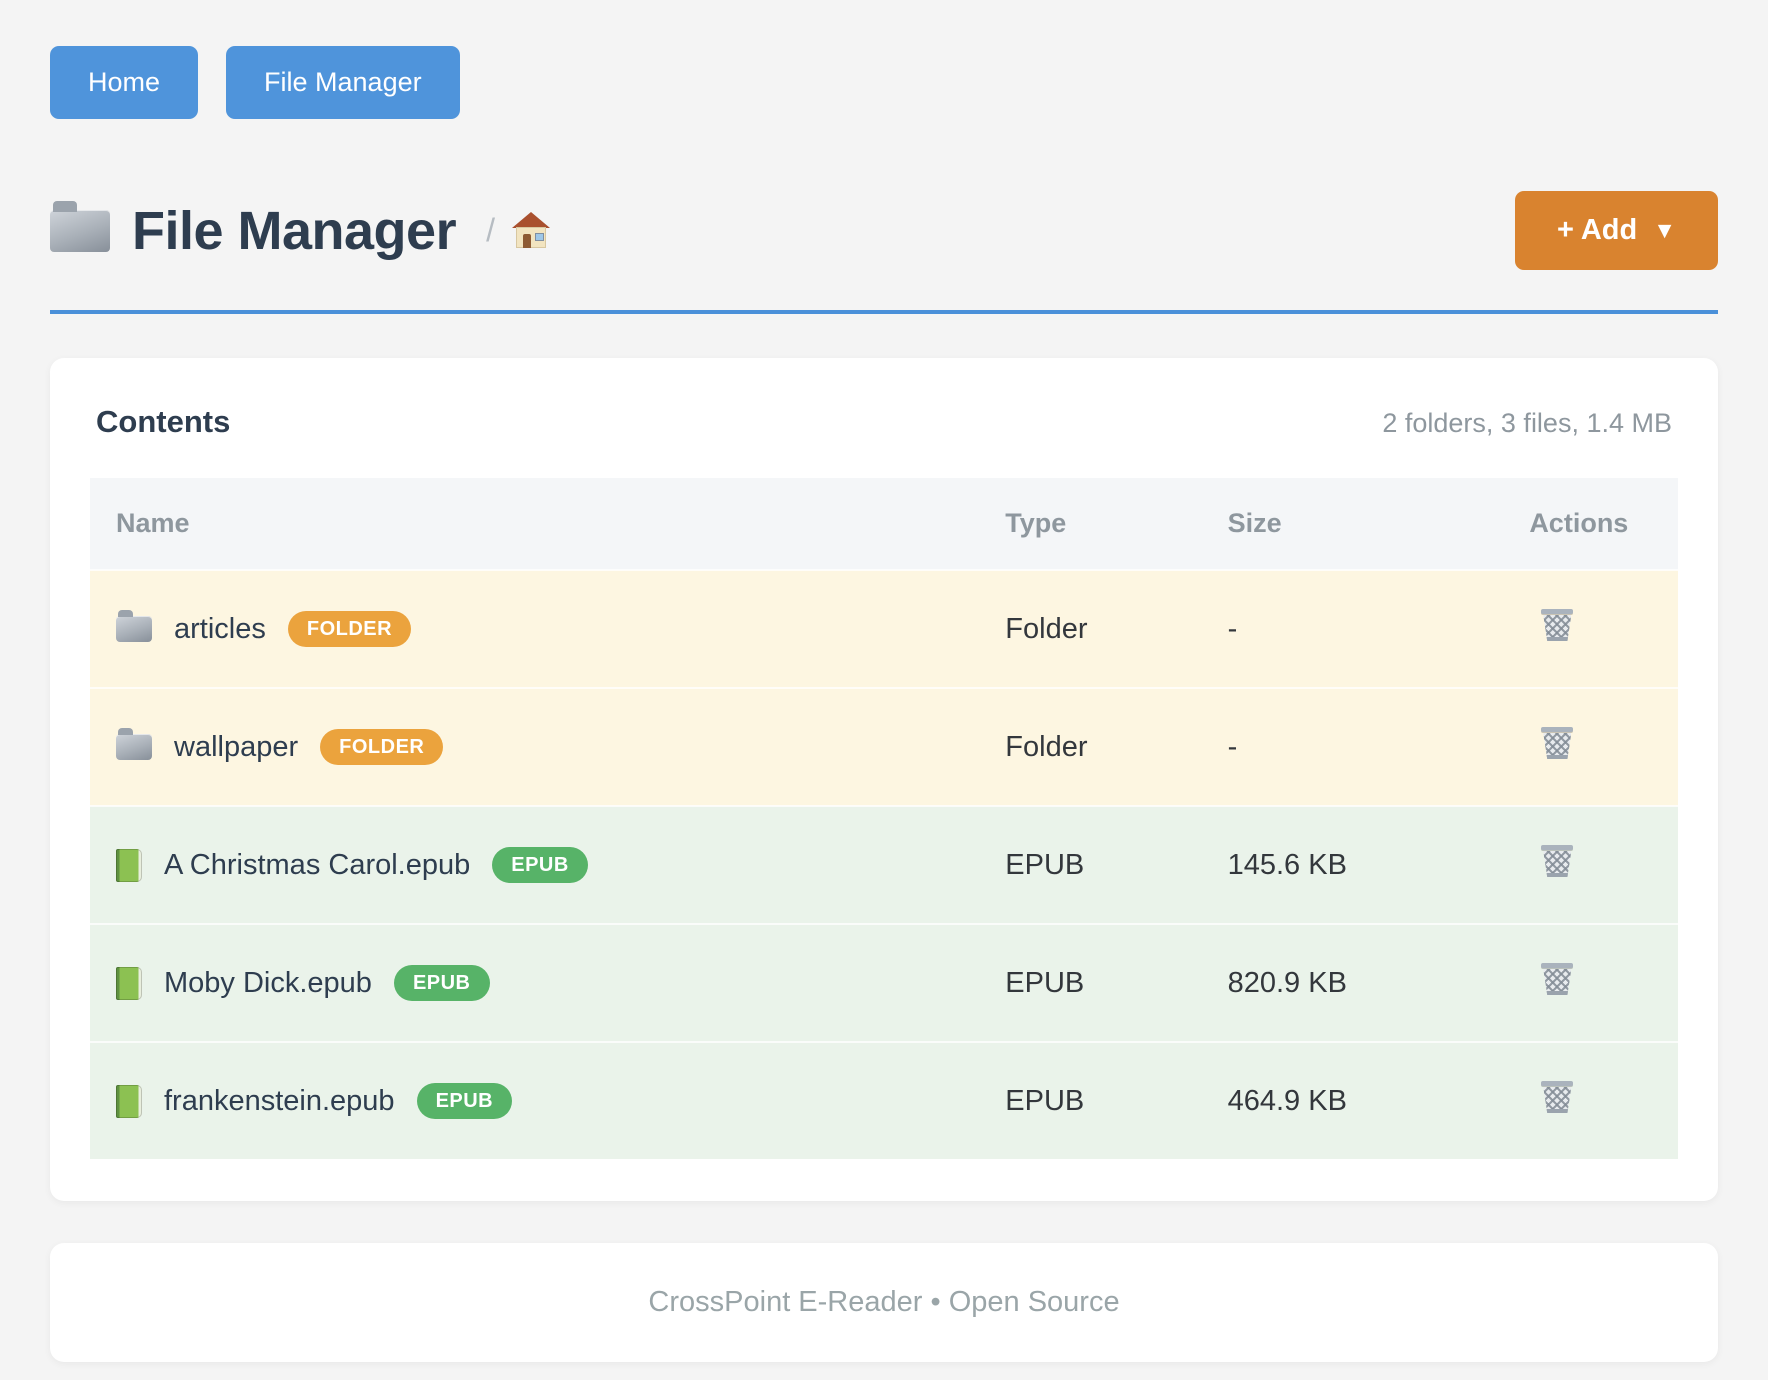  Describe the element at coordinates (236, 746) in the screenshot. I see `file-name: wallpaper` at that location.